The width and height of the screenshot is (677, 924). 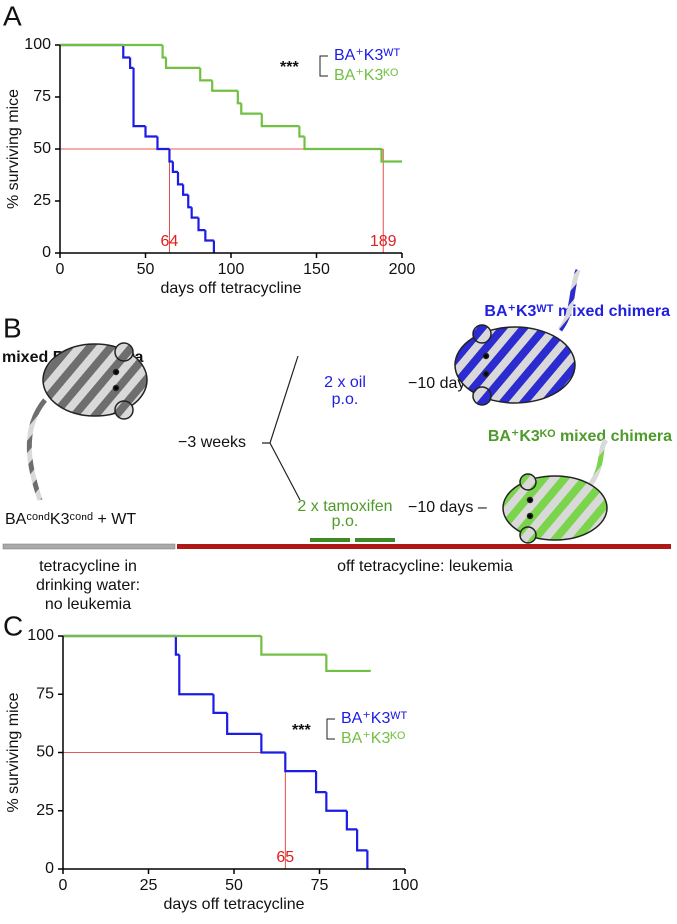 I want to click on tamoxifen-dose: 2 x tamoxifen, so click(x=344, y=506).